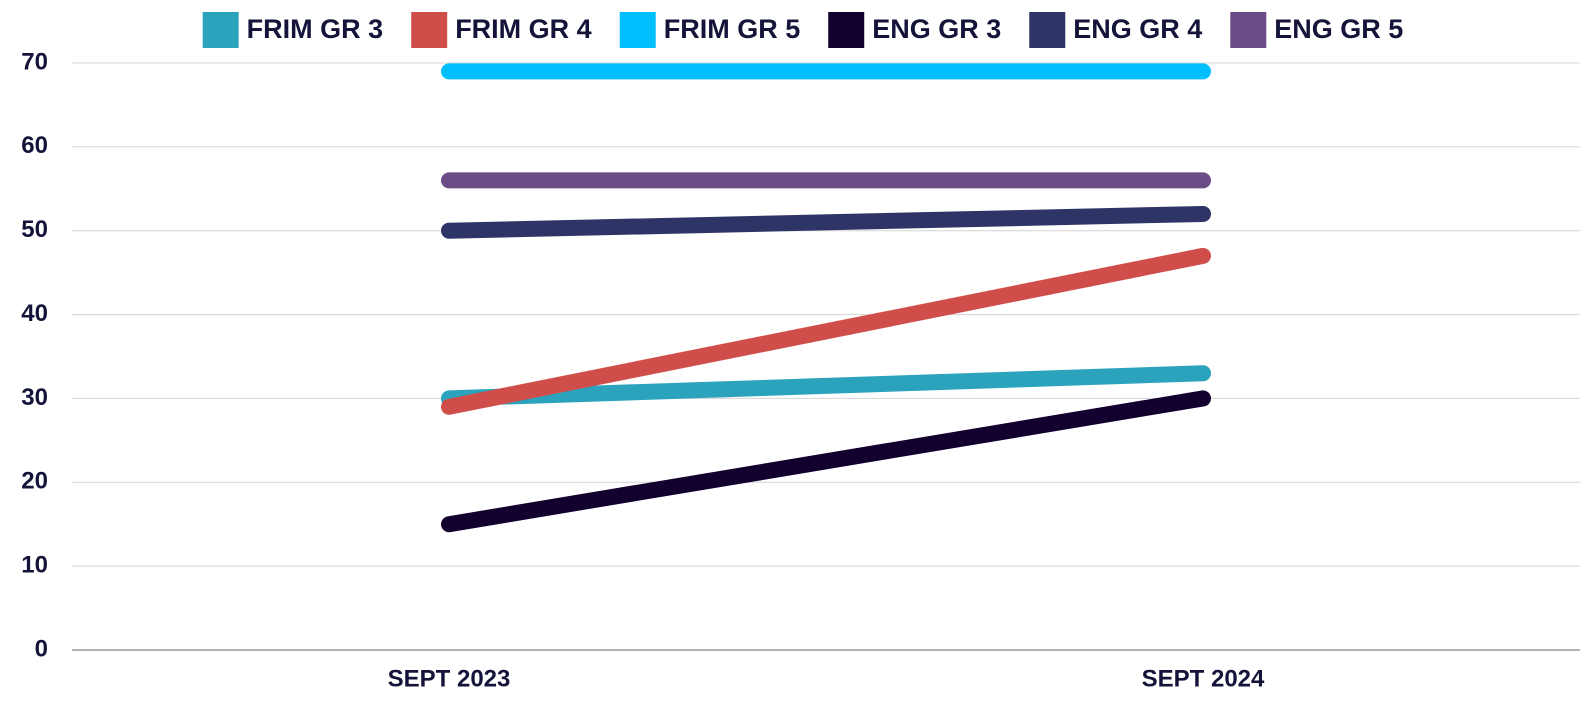 This screenshot has height=701, width=1586. I want to click on x-tick-label: SEPT 2024, so click(1203, 678).